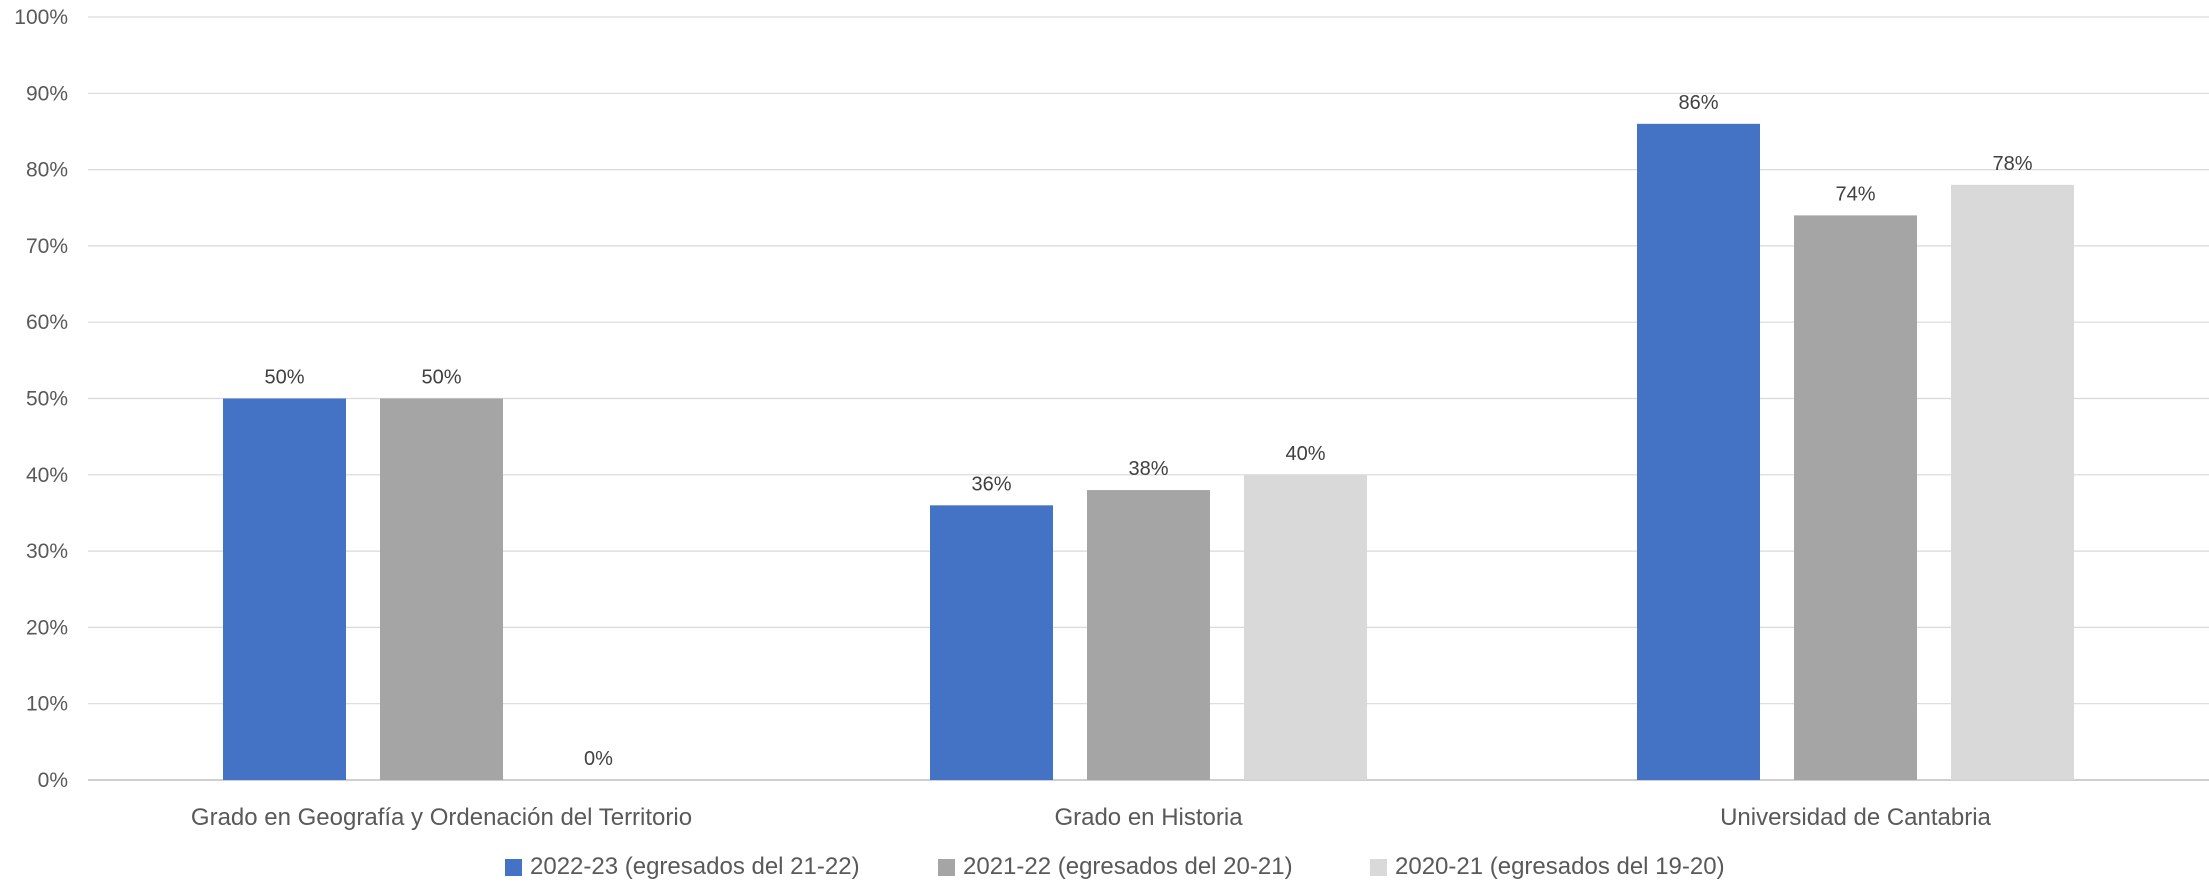 This screenshot has width=2209, height=891. I want to click on y-tick-label: 90%, so click(47, 93).